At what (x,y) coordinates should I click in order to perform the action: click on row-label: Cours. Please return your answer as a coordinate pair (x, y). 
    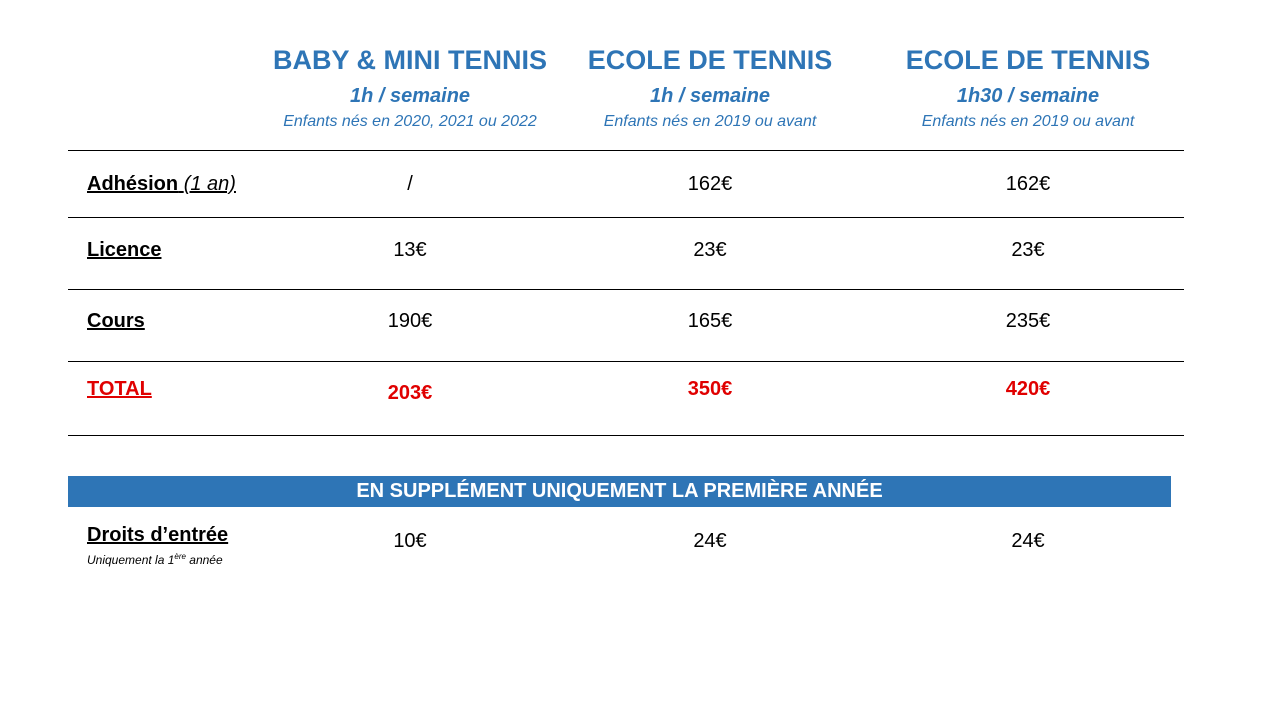
    Looking at the image, I should click on (116, 321).